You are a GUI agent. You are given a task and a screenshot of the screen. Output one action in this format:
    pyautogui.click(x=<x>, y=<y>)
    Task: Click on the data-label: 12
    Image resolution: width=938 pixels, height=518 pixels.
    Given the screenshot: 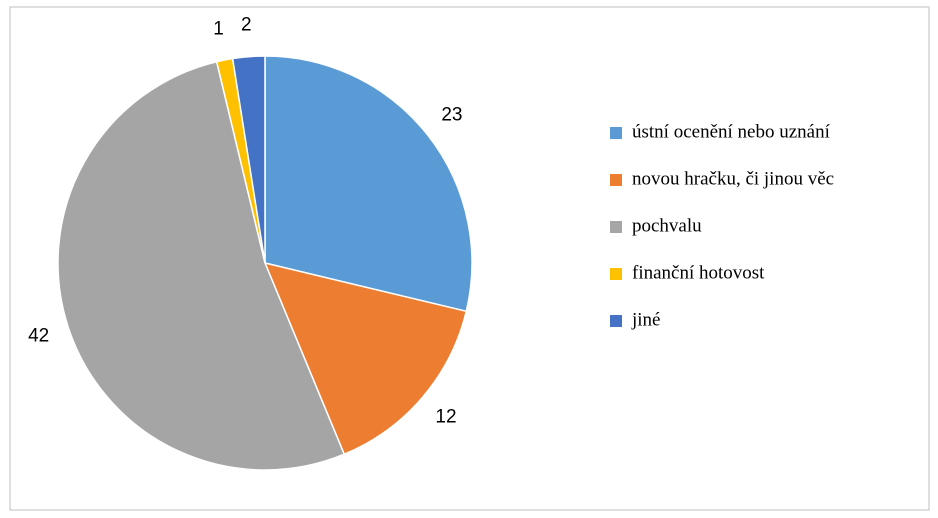 What is the action you would take?
    pyautogui.click(x=445, y=417)
    